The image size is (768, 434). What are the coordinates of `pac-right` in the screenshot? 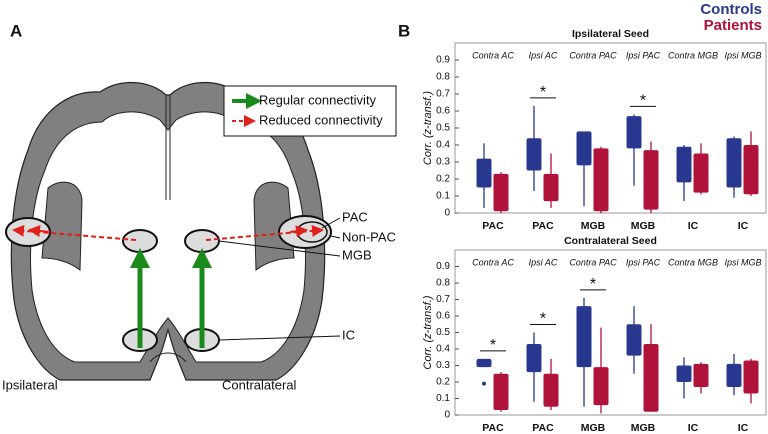 It's located at (312, 232).